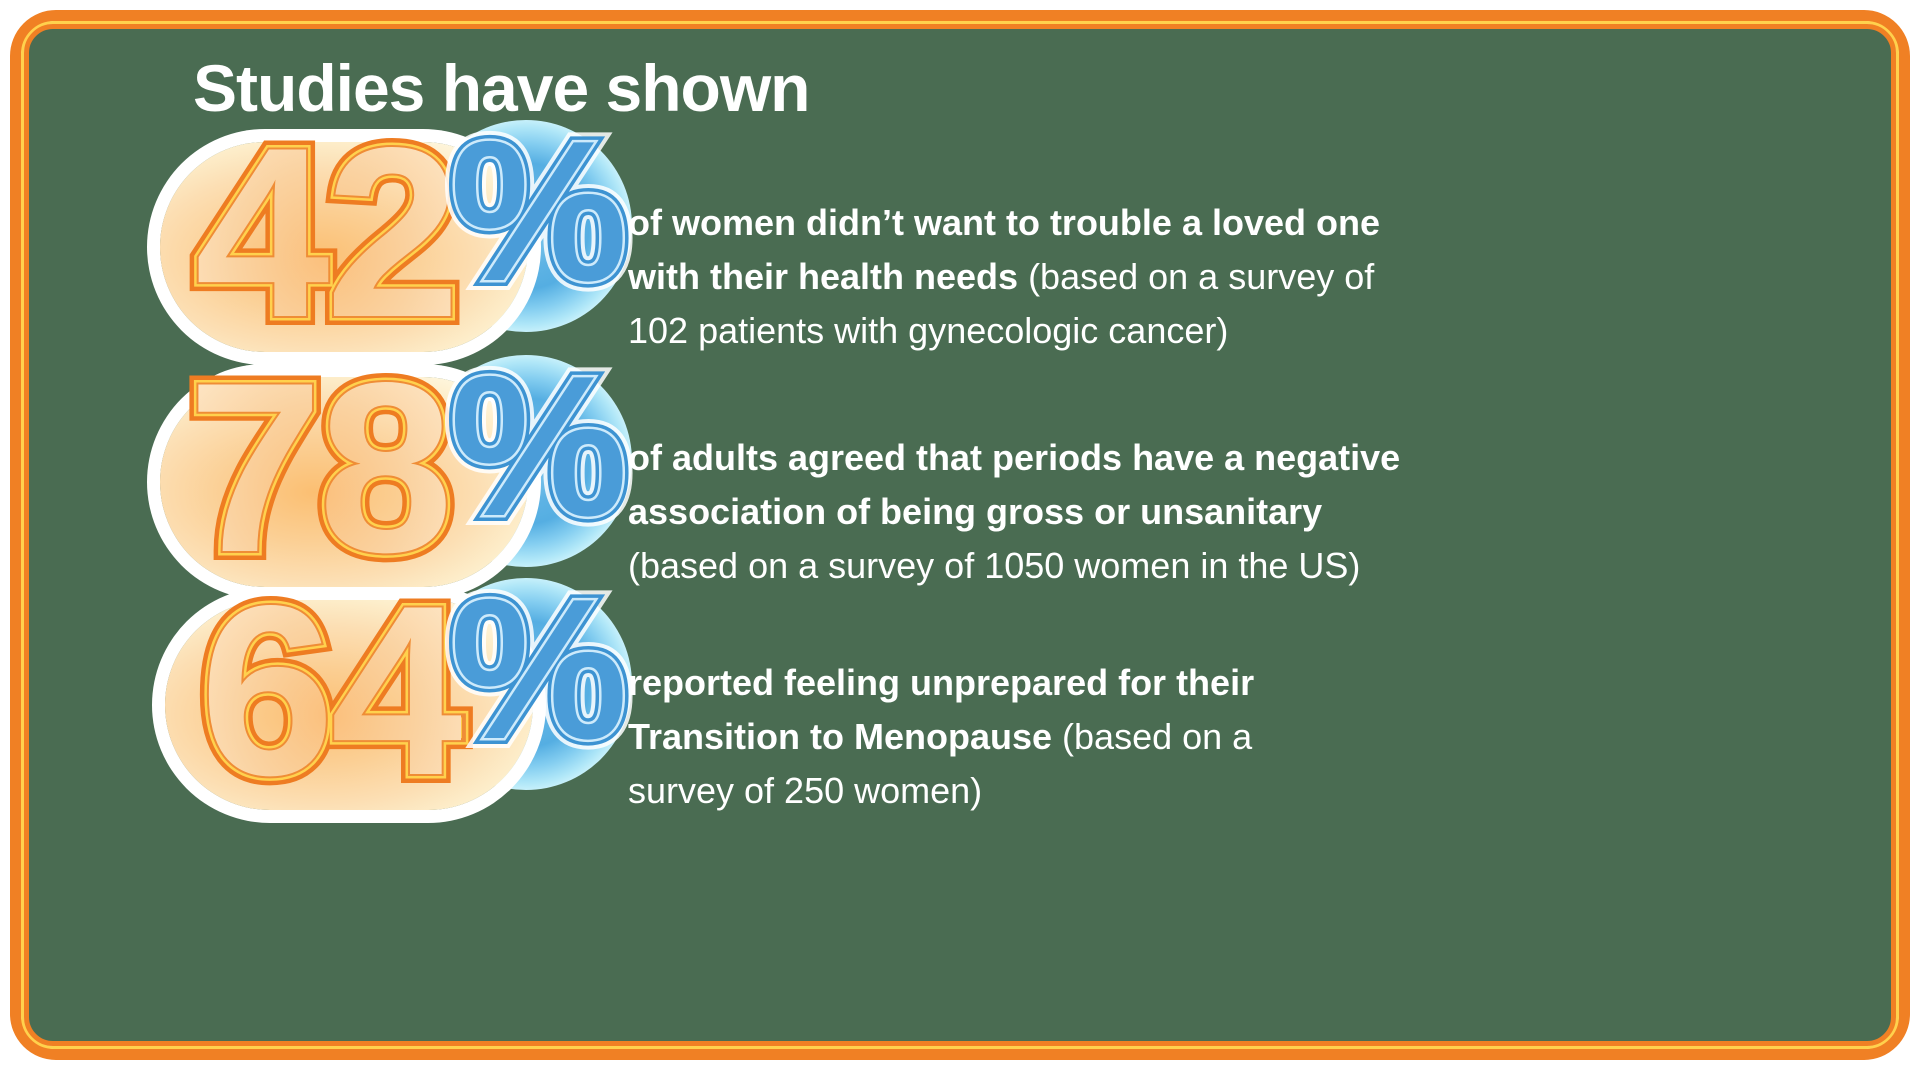 Image resolution: width=1920 pixels, height=1070 pixels. I want to click on stat-value-64: 64 64 64 64, so click(345, 691).